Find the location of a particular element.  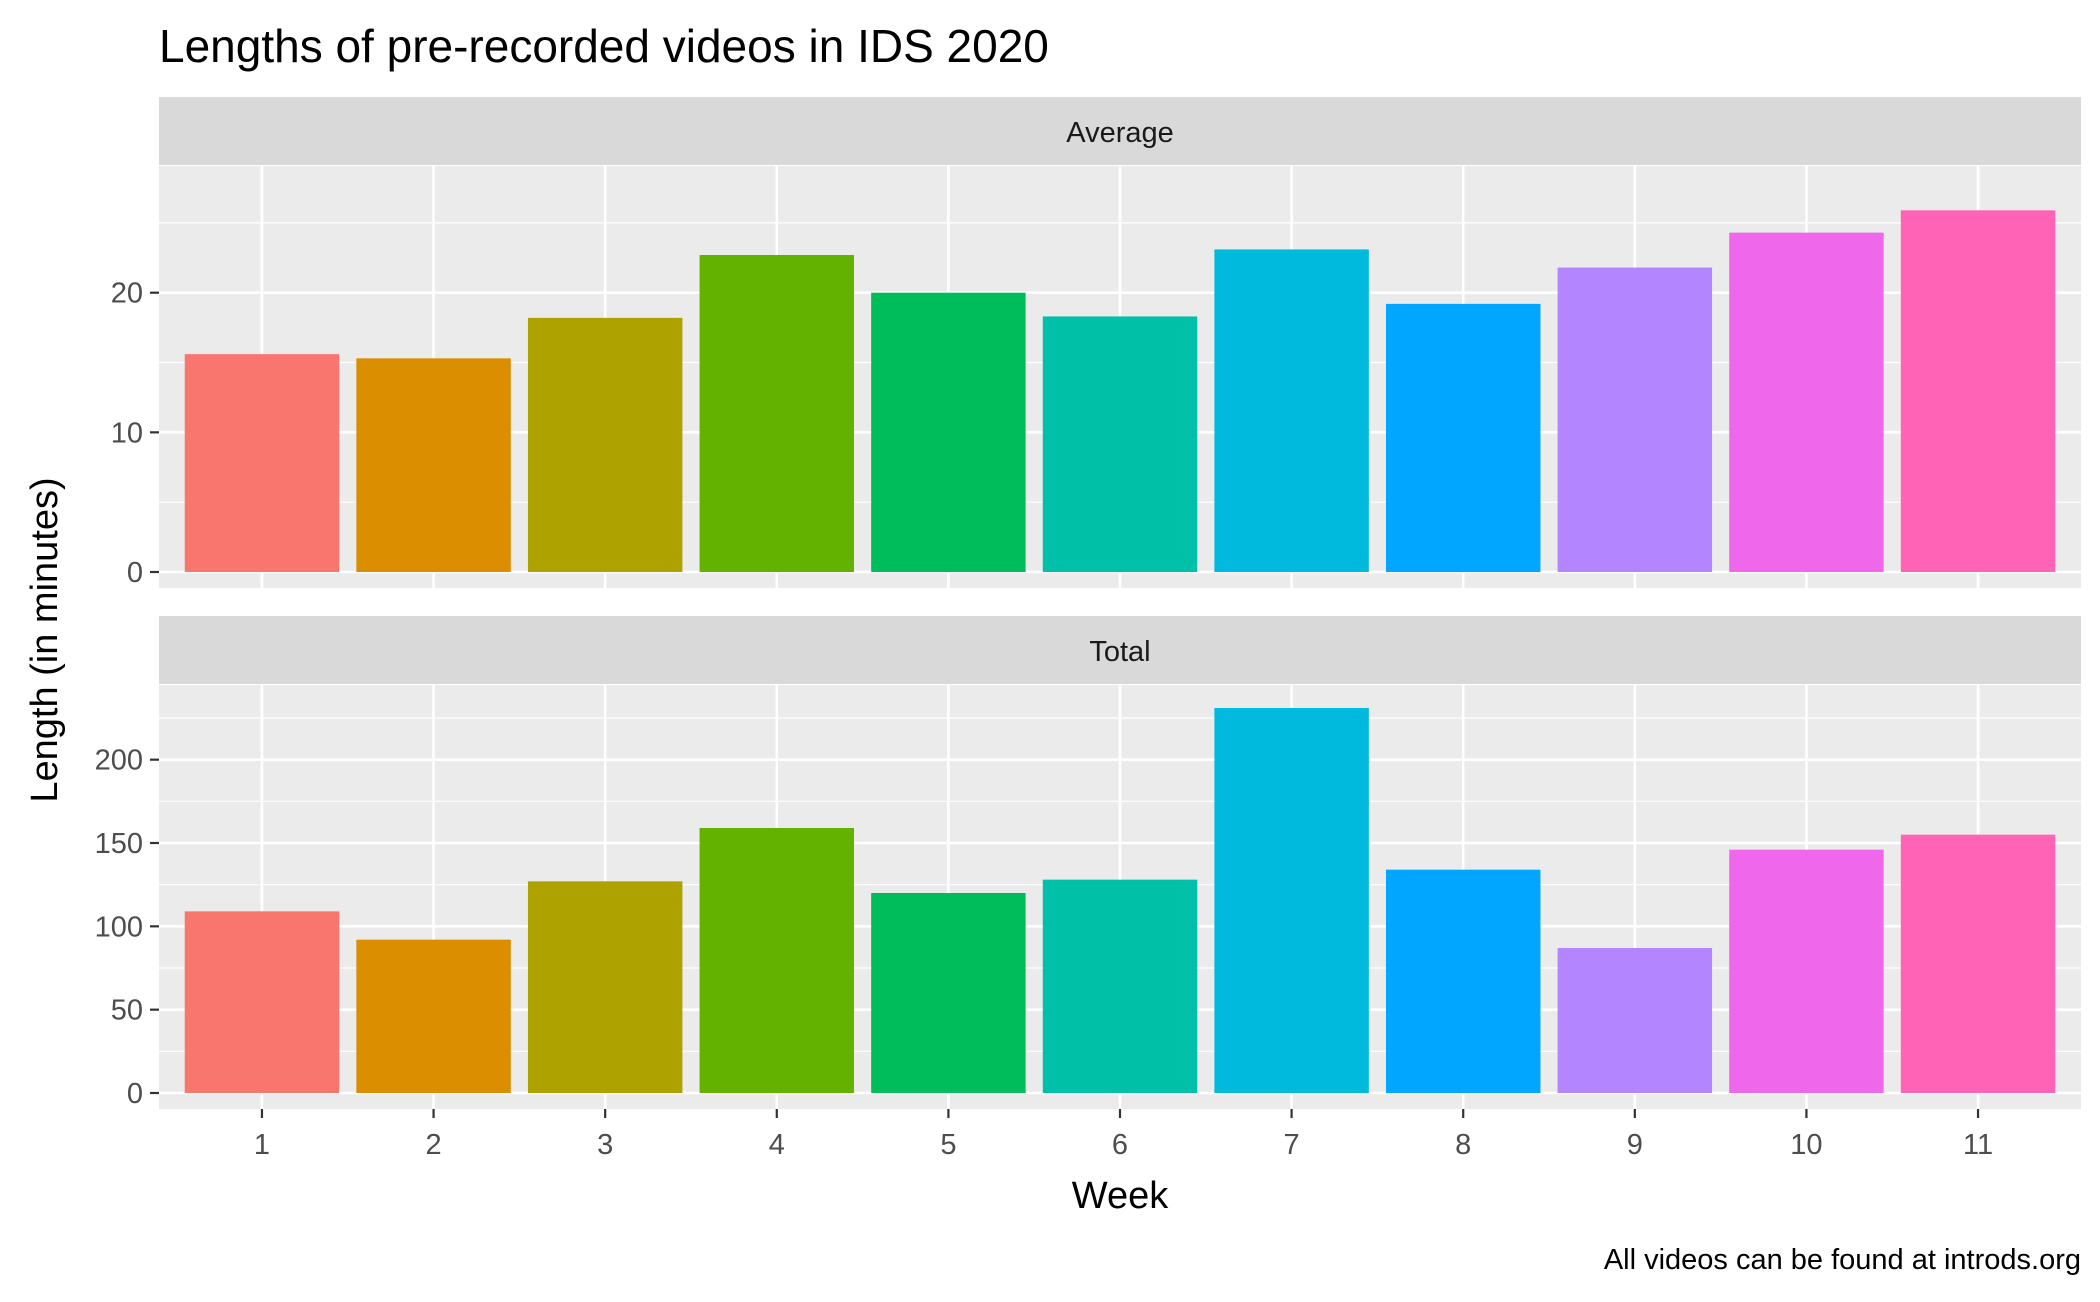

y-tick-label: 100 is located at coordinates (119, 927).